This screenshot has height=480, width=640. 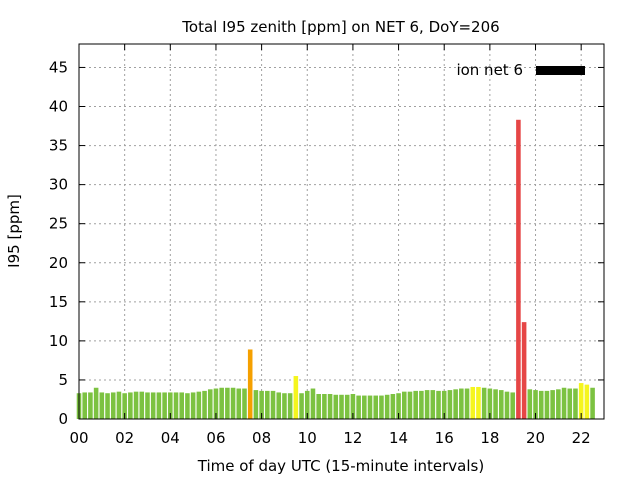 What do you see at coordinates (14, 231) in the screenshot?
I see `y-axis-label: I95 [ppm]` at bounding box center [14, 231].